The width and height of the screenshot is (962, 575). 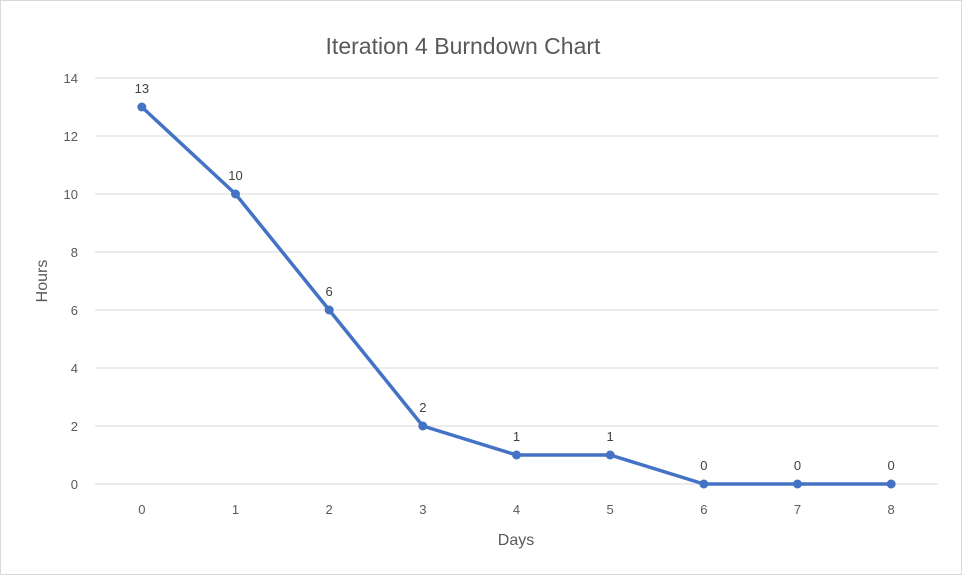 What do you see at coordinates (42, 281) in the screenshot?
I see `y-axis-title: Hours` at bounding box center [42, 281].